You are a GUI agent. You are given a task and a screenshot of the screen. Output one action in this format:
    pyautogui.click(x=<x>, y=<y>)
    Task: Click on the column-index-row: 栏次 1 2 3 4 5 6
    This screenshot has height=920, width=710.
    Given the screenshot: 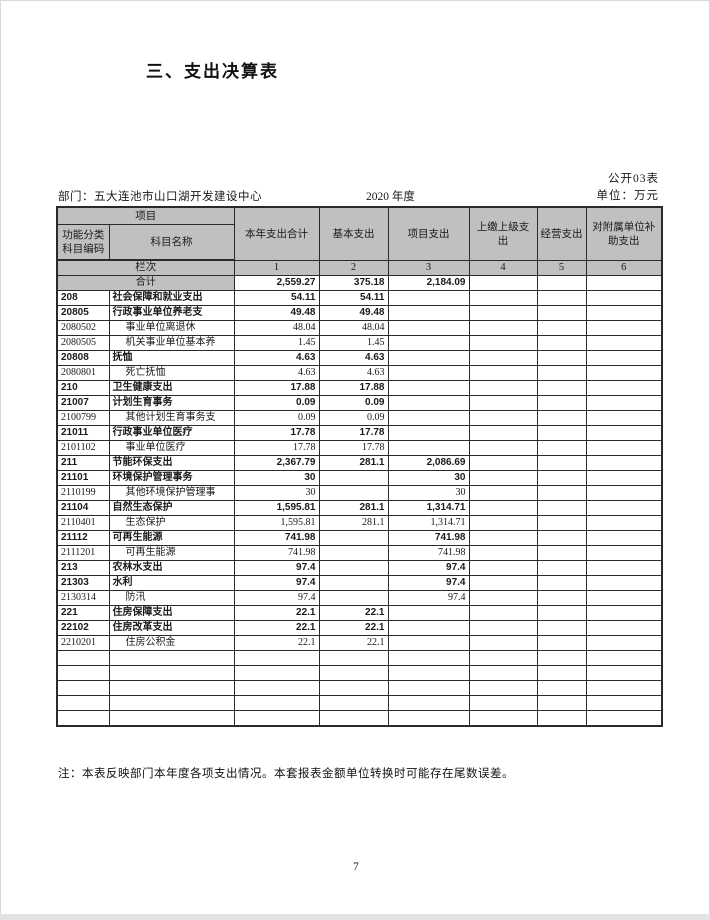 What is the action you would take?
    pyautogui.click(x=359, y=267)
    